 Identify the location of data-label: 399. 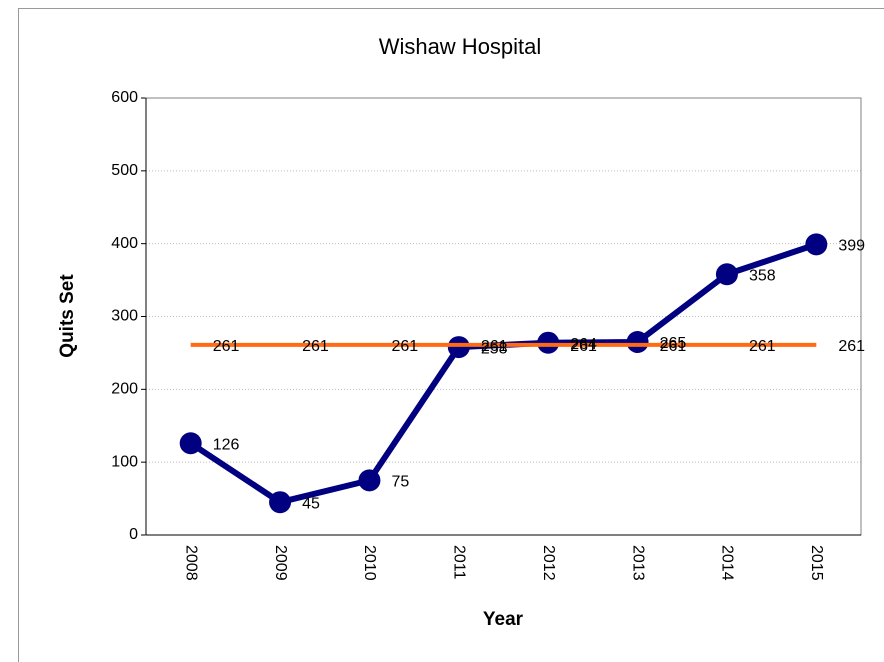
(851, 246).